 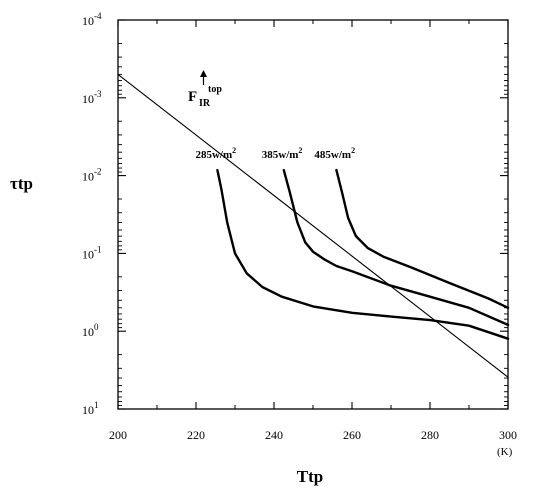 What do you see at coordinates (205, 103) in the screenshot?
I see `legend-title-subscript: IR` at bounding box center [205, 103].